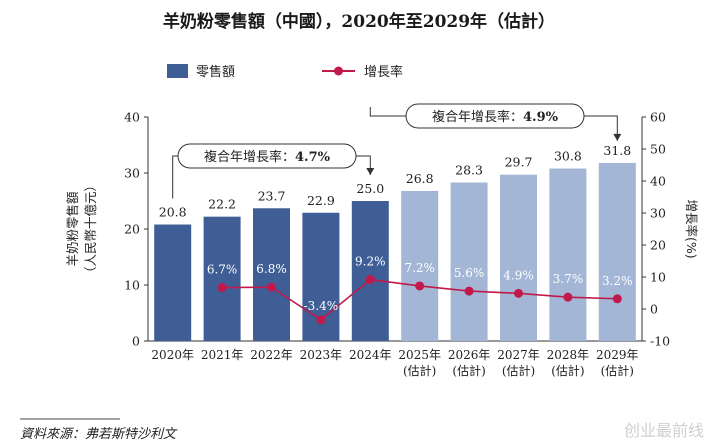  What do you see at coordinates (285, 72) in the screenshot?
I see `legend: 零售額 增長率` at bounding box center [285, 72].